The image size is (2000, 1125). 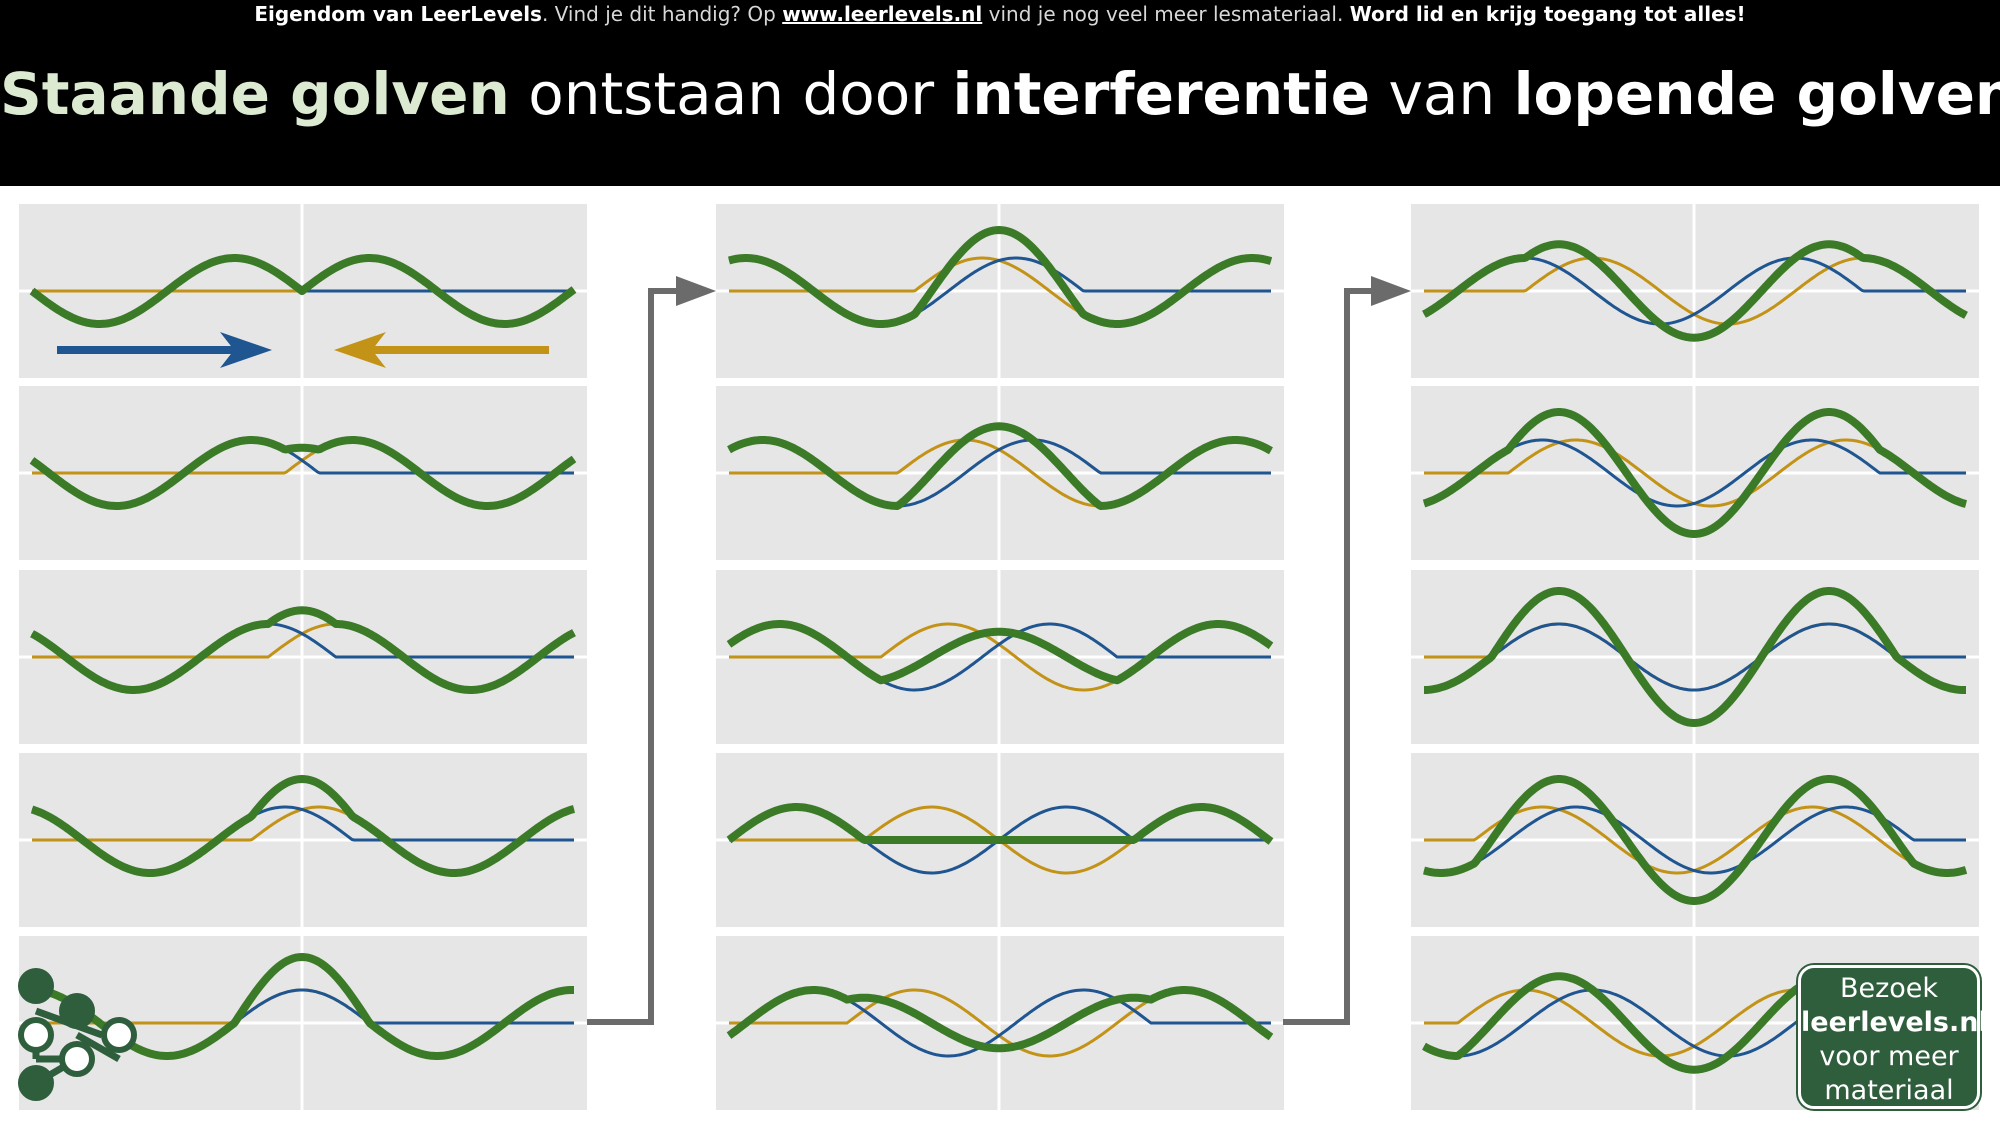 I want to click on visit-badge: Bezoek leerlevels.nl voor meer materiaal, so click(x=1893, y=1037).